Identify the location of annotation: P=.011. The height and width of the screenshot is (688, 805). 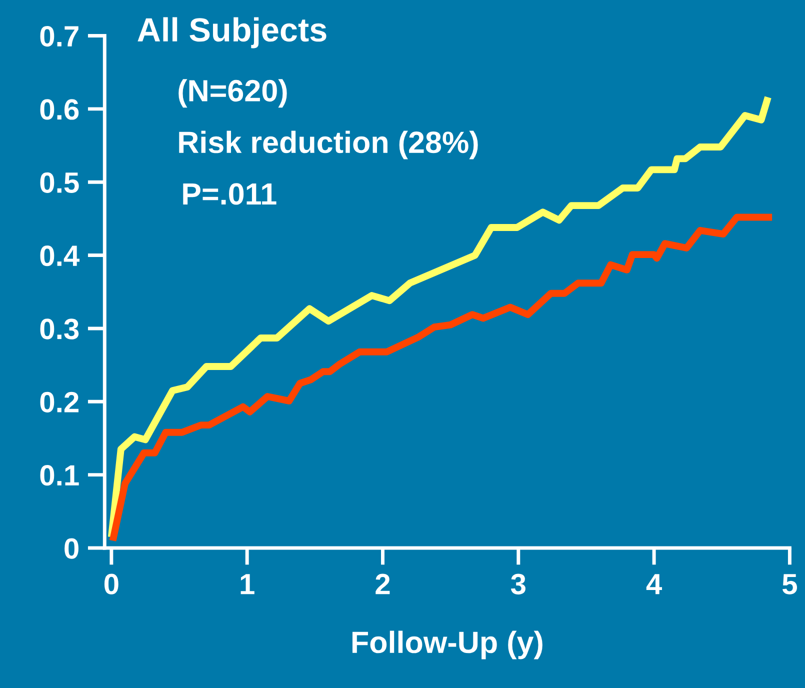
(229, 194).